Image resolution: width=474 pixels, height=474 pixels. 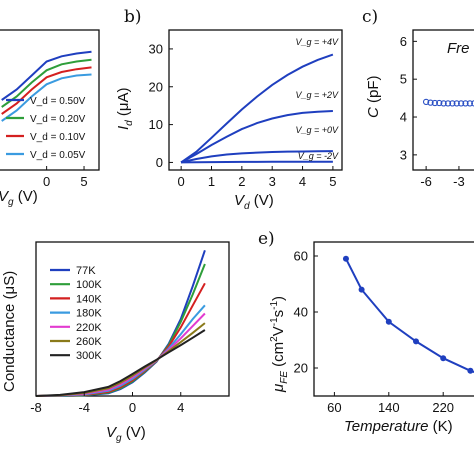 I want to click on x-tick-label: -3, so click(x=459, y=181).